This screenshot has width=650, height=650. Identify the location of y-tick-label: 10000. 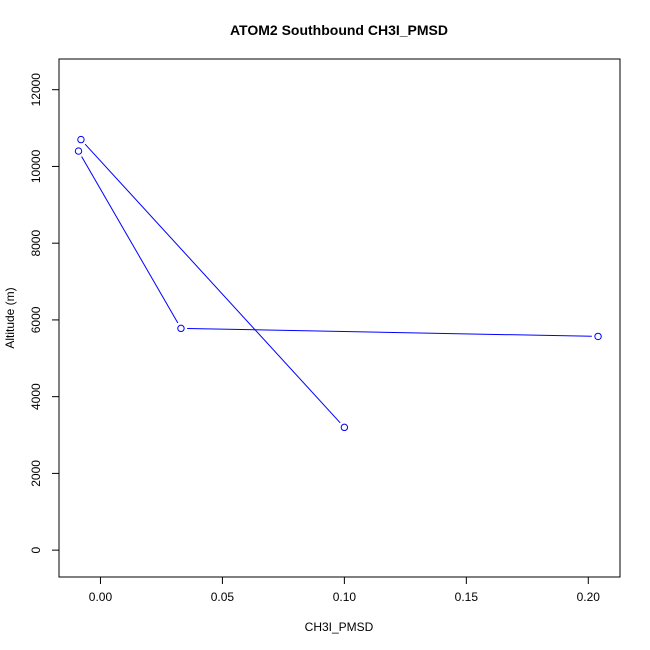
(36, 166).